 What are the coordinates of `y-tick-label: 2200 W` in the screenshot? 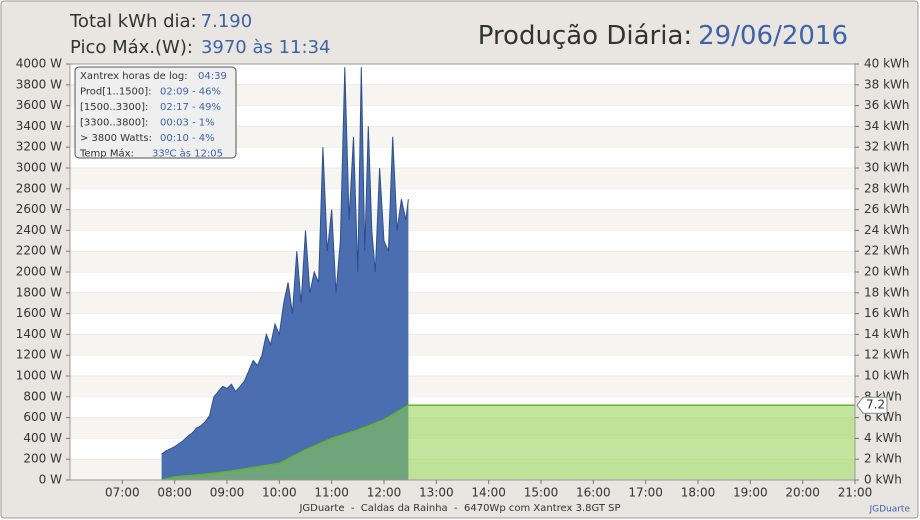 It's located at (39, 251).